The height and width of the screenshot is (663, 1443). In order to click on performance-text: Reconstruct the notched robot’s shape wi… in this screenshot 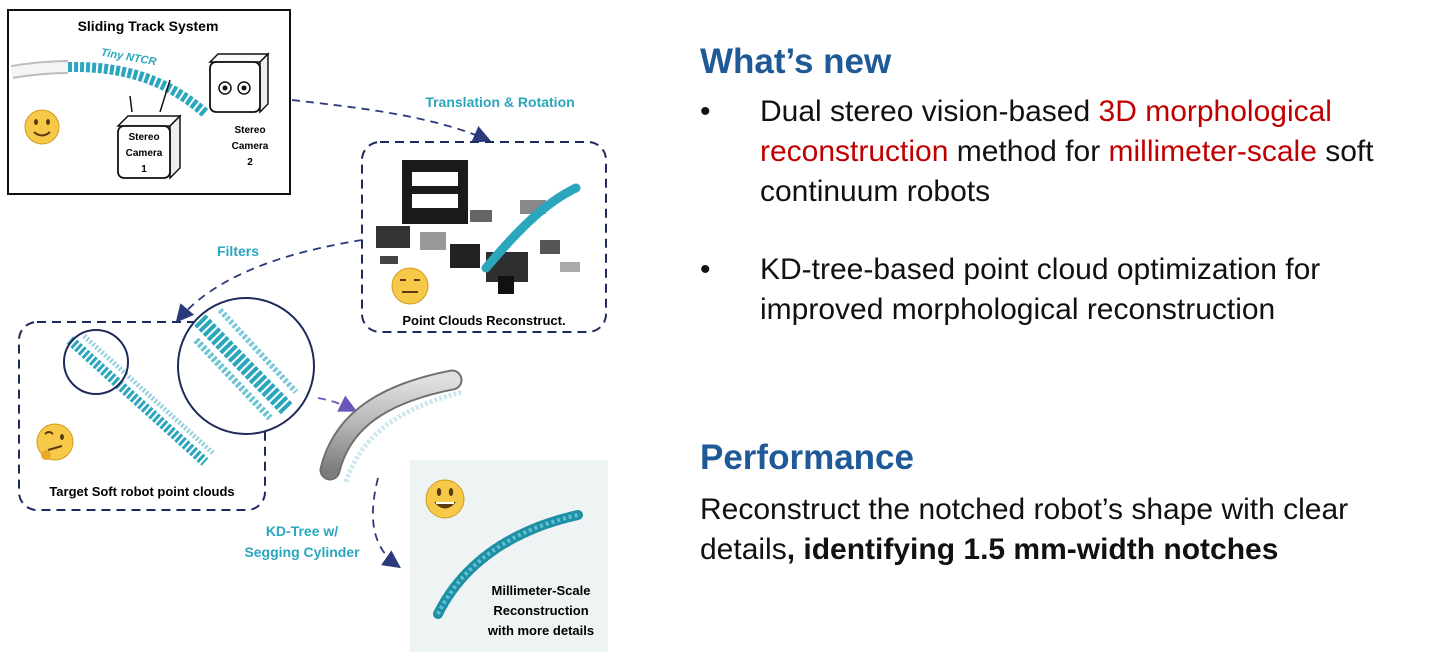, I will do `click(1024, 529)`.